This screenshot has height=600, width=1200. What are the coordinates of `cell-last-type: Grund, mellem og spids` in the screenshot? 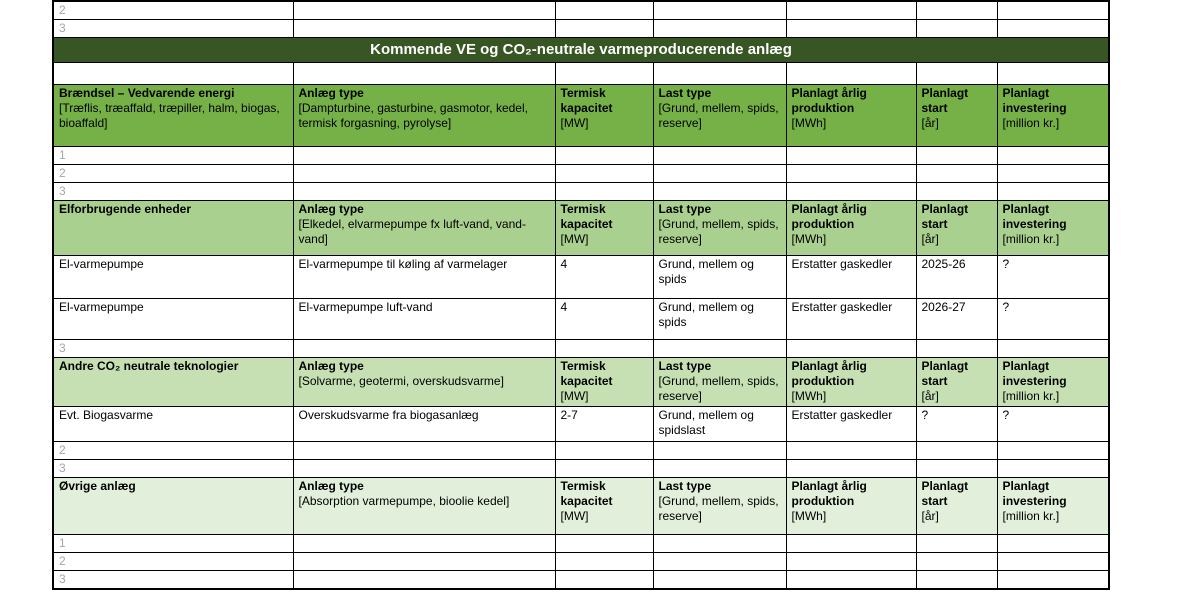 It's located at (719, 277).